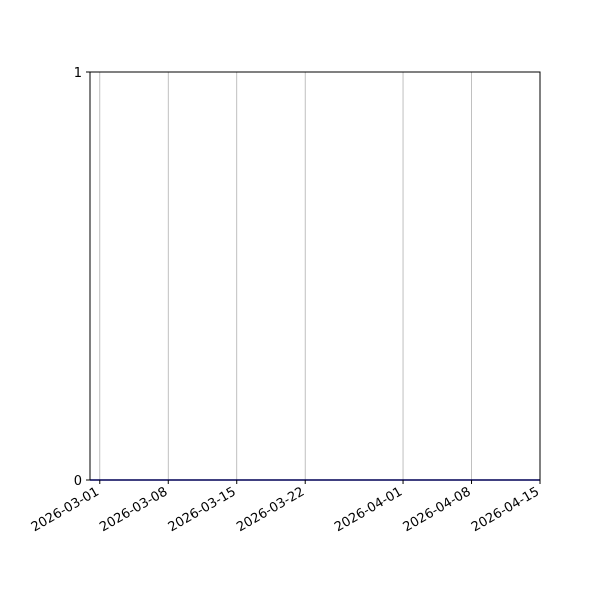 The width and height of the screenshot is (600, 600). I want to click on x-tick-label: 2026-03-08, so click(133, 509).